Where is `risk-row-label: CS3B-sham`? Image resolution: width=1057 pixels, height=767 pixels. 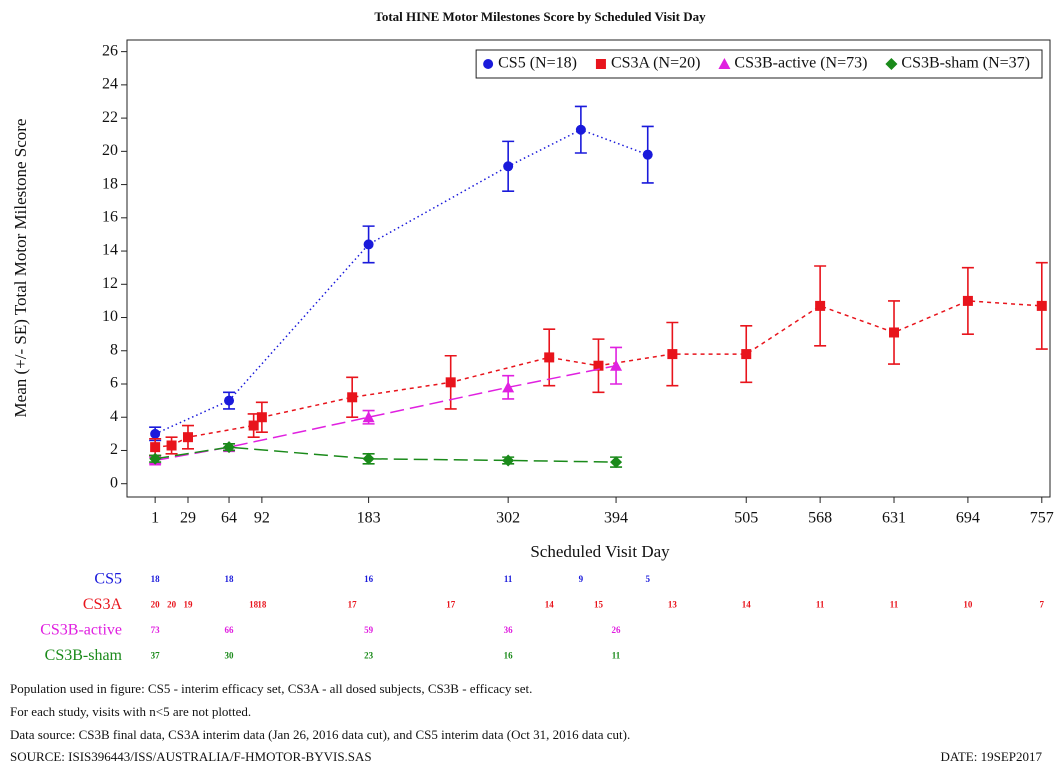
risk-row-label: CS3B-sham is located at coordinates (84, 655).